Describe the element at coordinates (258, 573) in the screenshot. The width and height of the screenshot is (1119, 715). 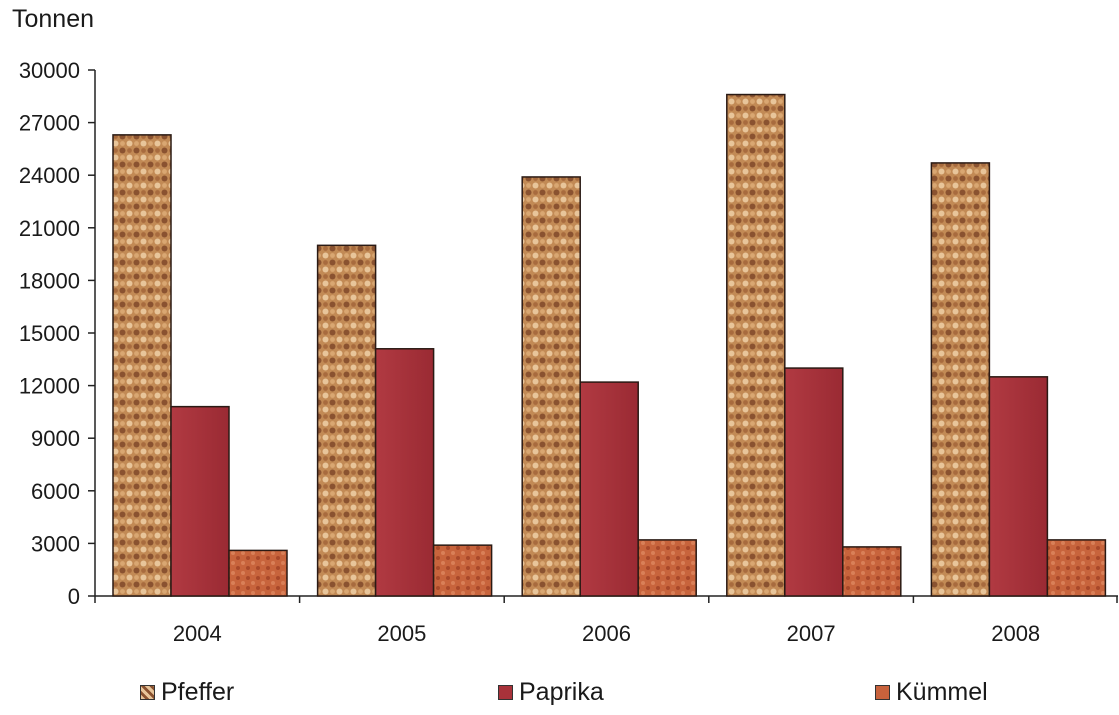
I see `bar-kuemmel-2004` at that location.